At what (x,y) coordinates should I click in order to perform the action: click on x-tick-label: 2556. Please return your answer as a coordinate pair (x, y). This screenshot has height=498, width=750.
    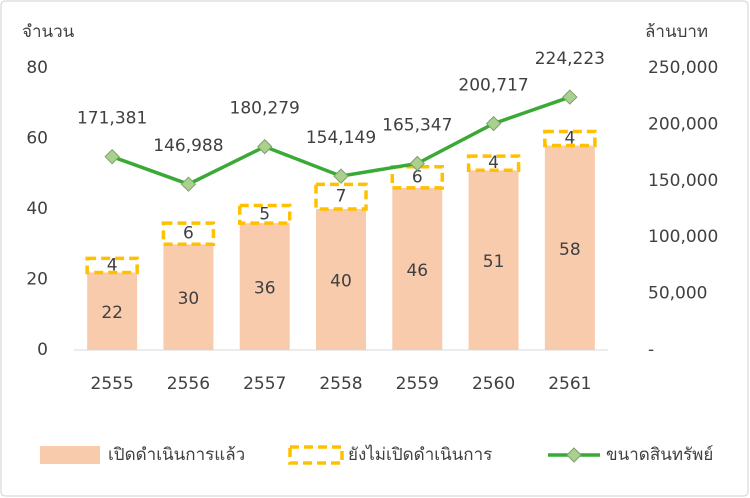
    Looking at the image, I should click on (188, 384).